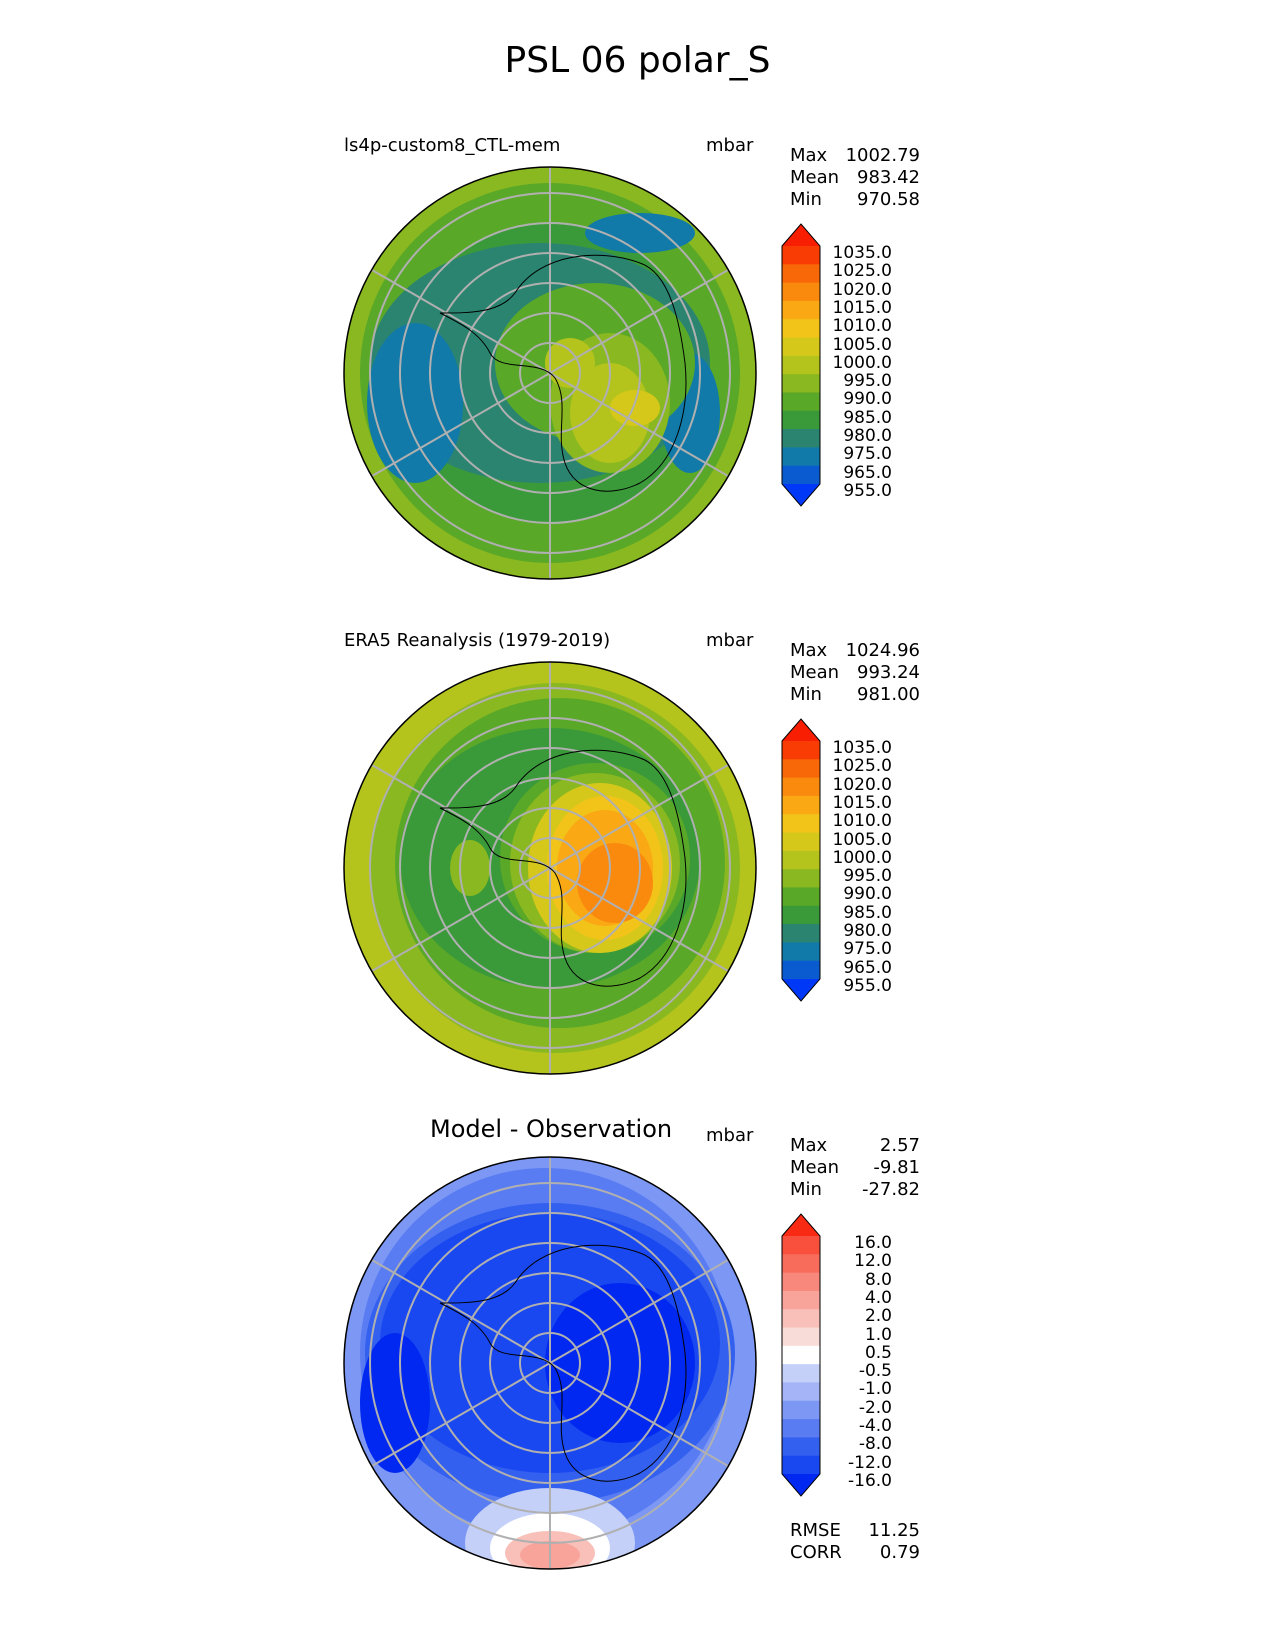 This screenshot has height=1650, width=1275. What do you see at coordinates (894, 1530) in the screenshot?
I see `metric-value: 11.25` at bounding box center [894, 1530].